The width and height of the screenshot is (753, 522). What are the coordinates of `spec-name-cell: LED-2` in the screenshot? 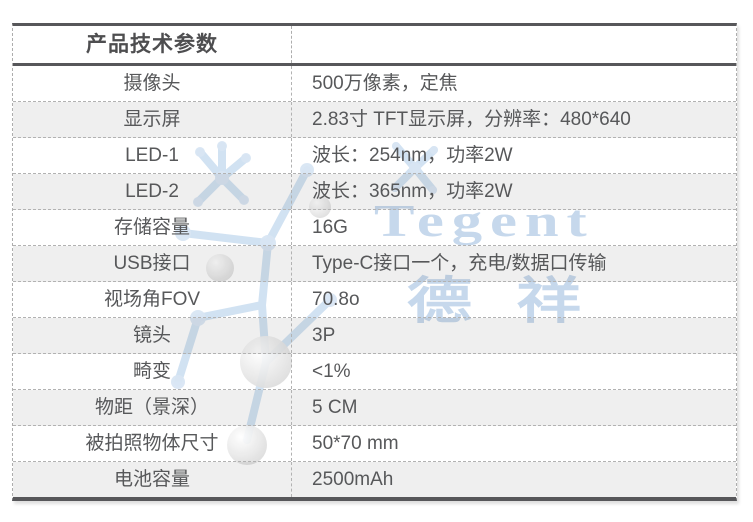 It's located at (152, 191).